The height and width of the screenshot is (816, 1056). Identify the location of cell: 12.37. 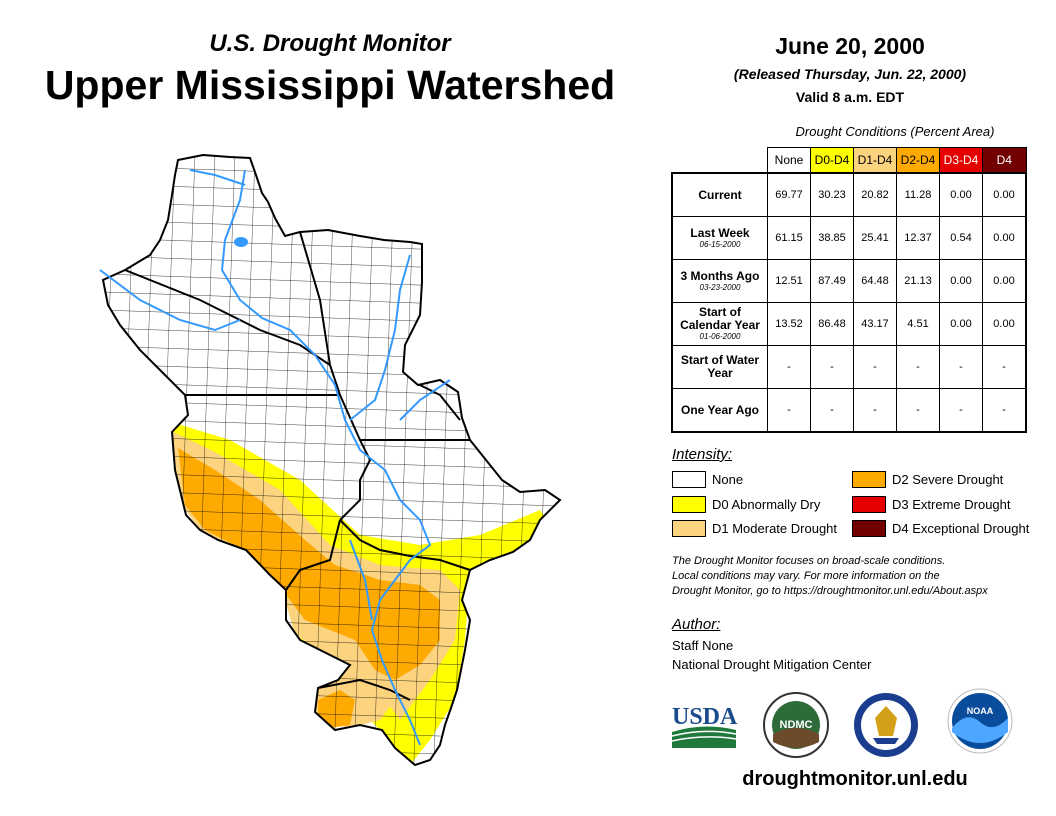
(918, 238).